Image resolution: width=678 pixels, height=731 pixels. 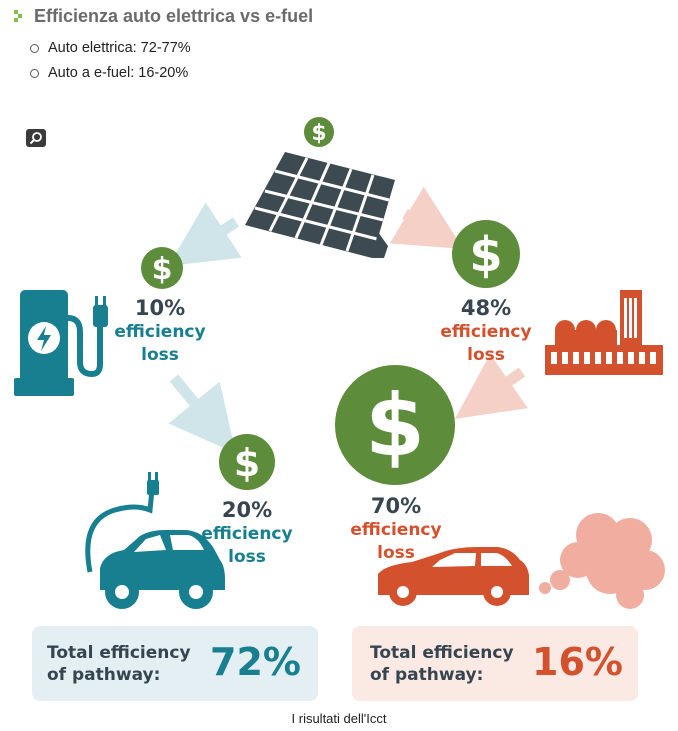 What do you see at coordinates (20, 16) in the screenshot?
I see `green-arrow-bullet-icon` at bounding box center [20, 16].